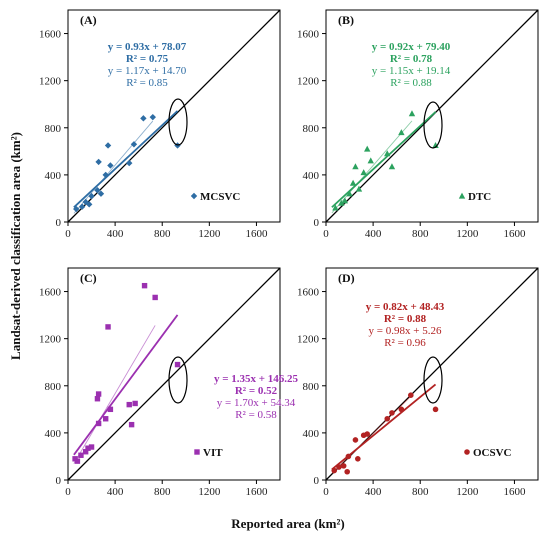 The width and height of the screenshot is (550, 539). I want to click on outlier-ellipse, so click(433, 125).